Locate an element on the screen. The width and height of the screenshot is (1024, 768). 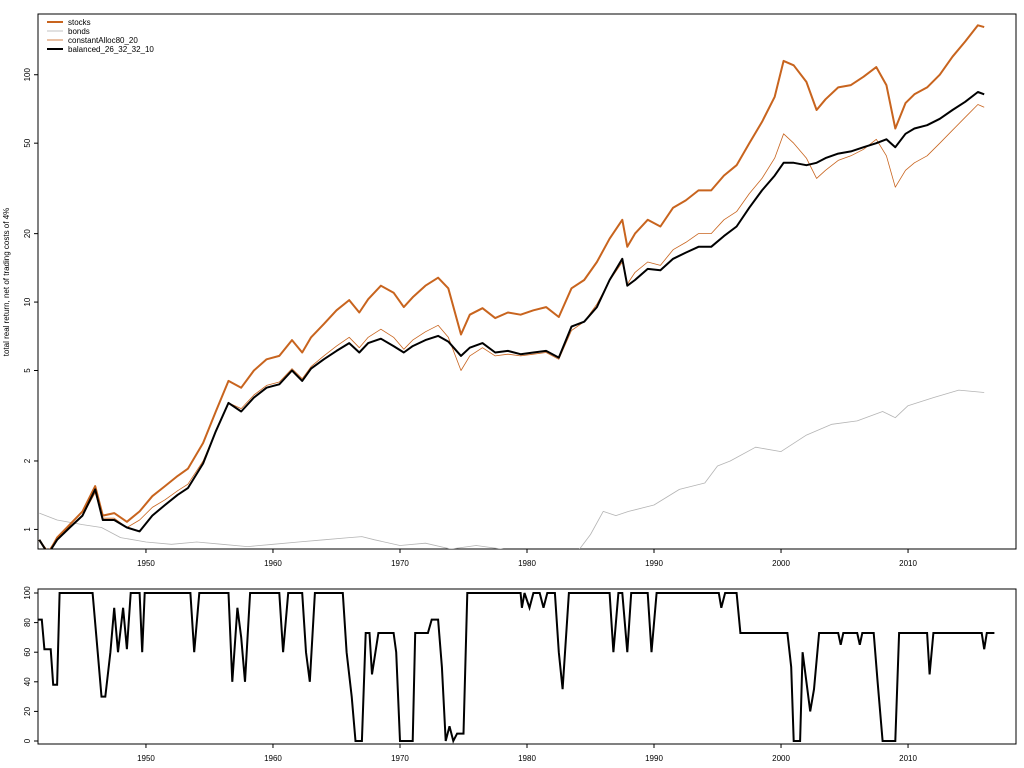
allocation-x-axis: 1950 1960 1970 1980 1990 2000 2010 is located at coordinates (527, 753).